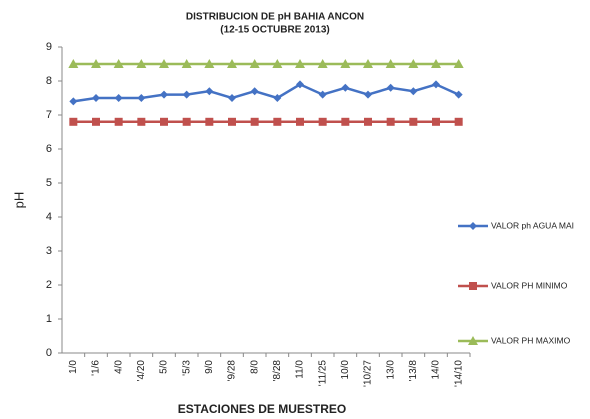 The image size is (590, 419). What do you see at coordinates (390, 370) in the screenshot?
I see `x-tick-label: 13/0` at bounding box center [390, 370].